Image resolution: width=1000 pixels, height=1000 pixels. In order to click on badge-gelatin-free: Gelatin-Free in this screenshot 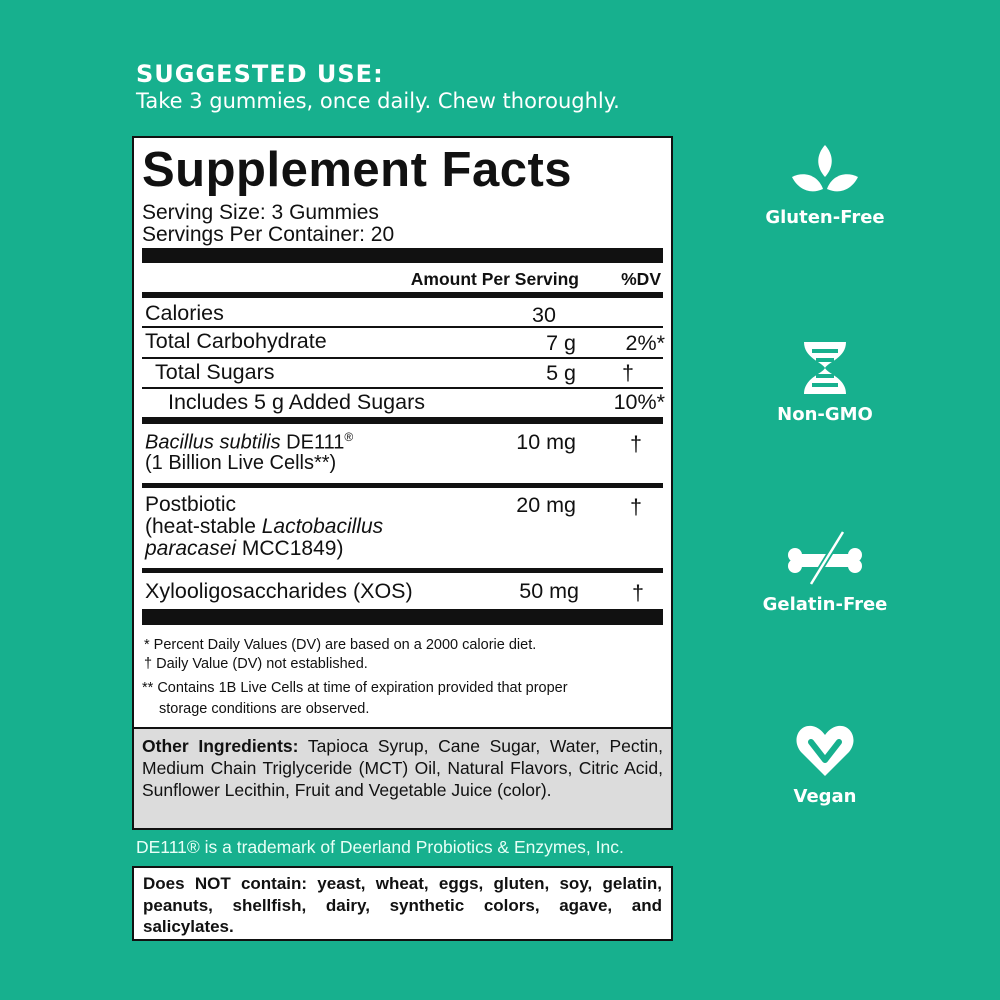, I will do `click(825, 572)`.